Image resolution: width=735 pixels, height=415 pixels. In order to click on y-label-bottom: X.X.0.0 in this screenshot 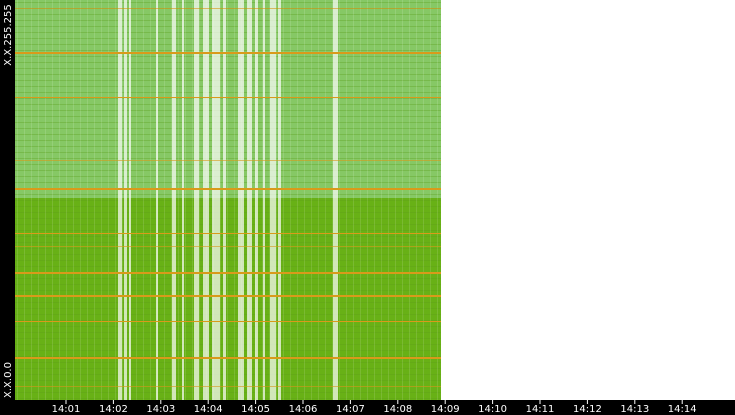, I will do `click(8, 380)`.